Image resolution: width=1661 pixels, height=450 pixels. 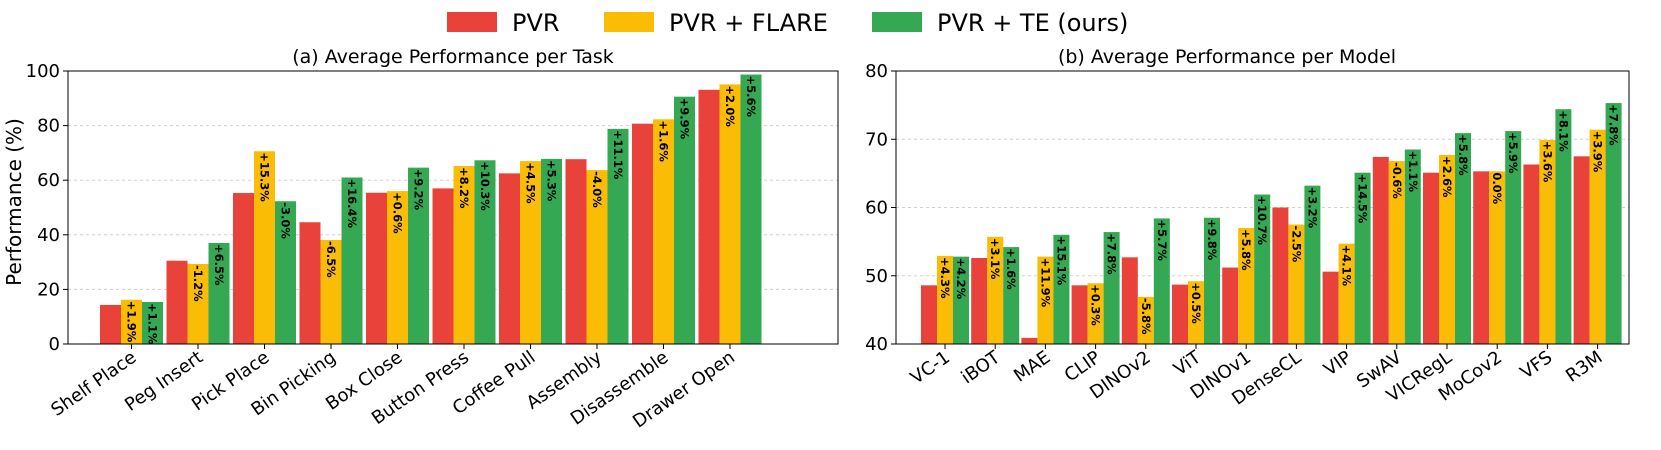 I want to click on bar-pvr-mae, so click(x=1029, y=340).